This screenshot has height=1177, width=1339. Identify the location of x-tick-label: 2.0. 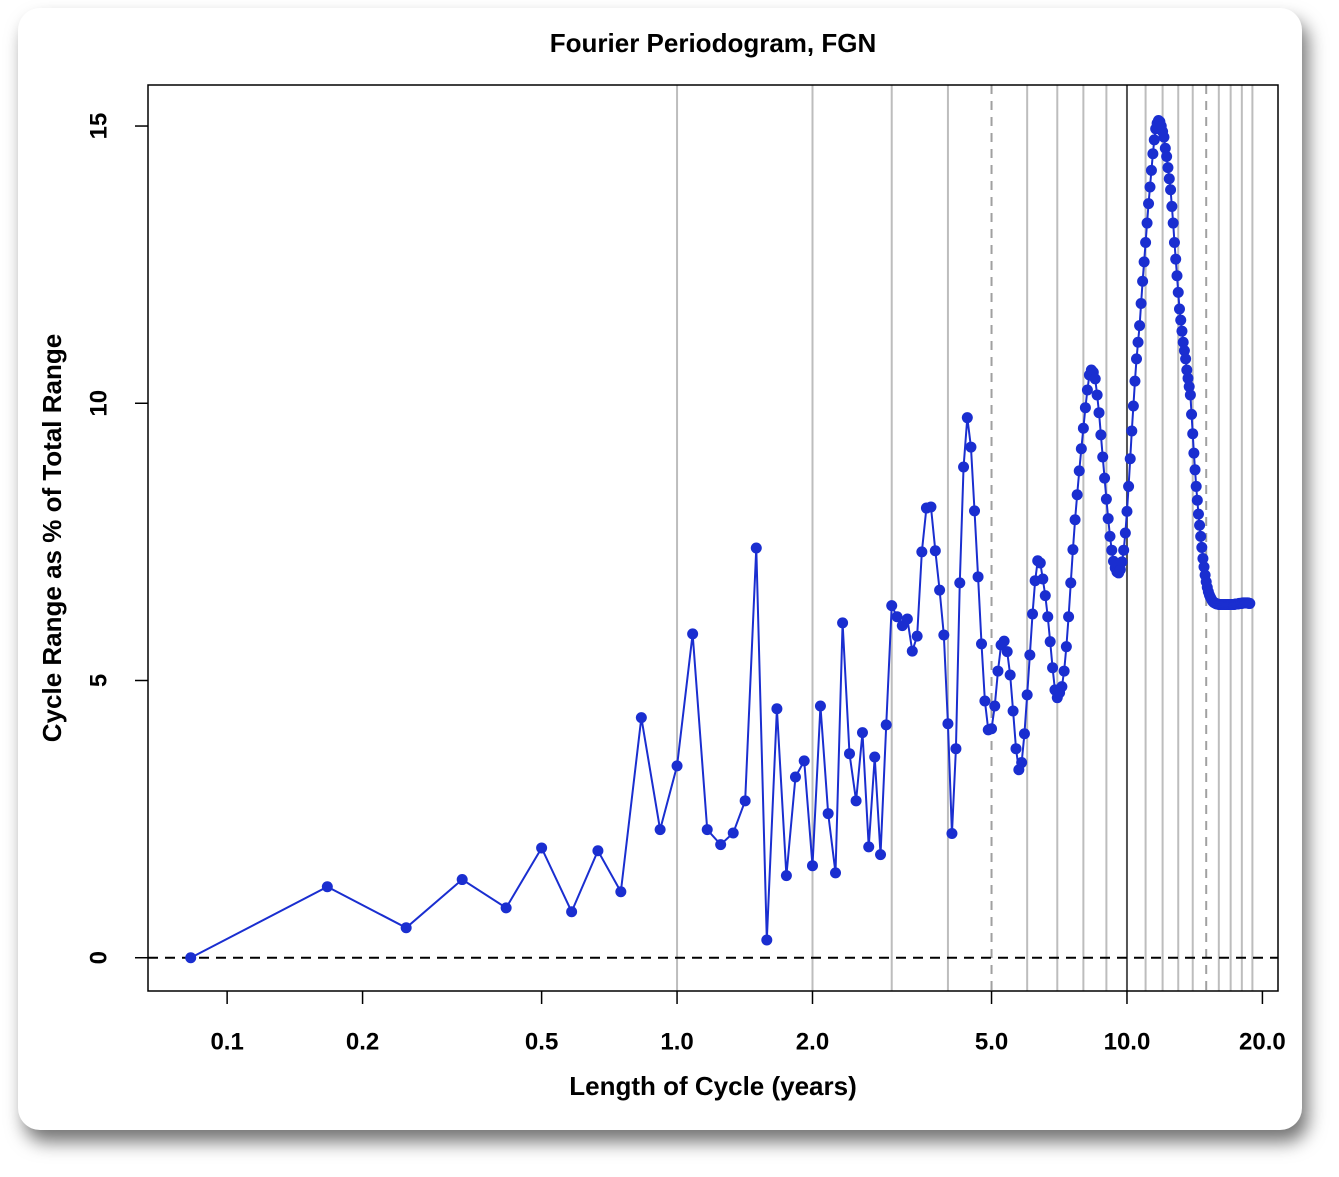
(812, 1041).